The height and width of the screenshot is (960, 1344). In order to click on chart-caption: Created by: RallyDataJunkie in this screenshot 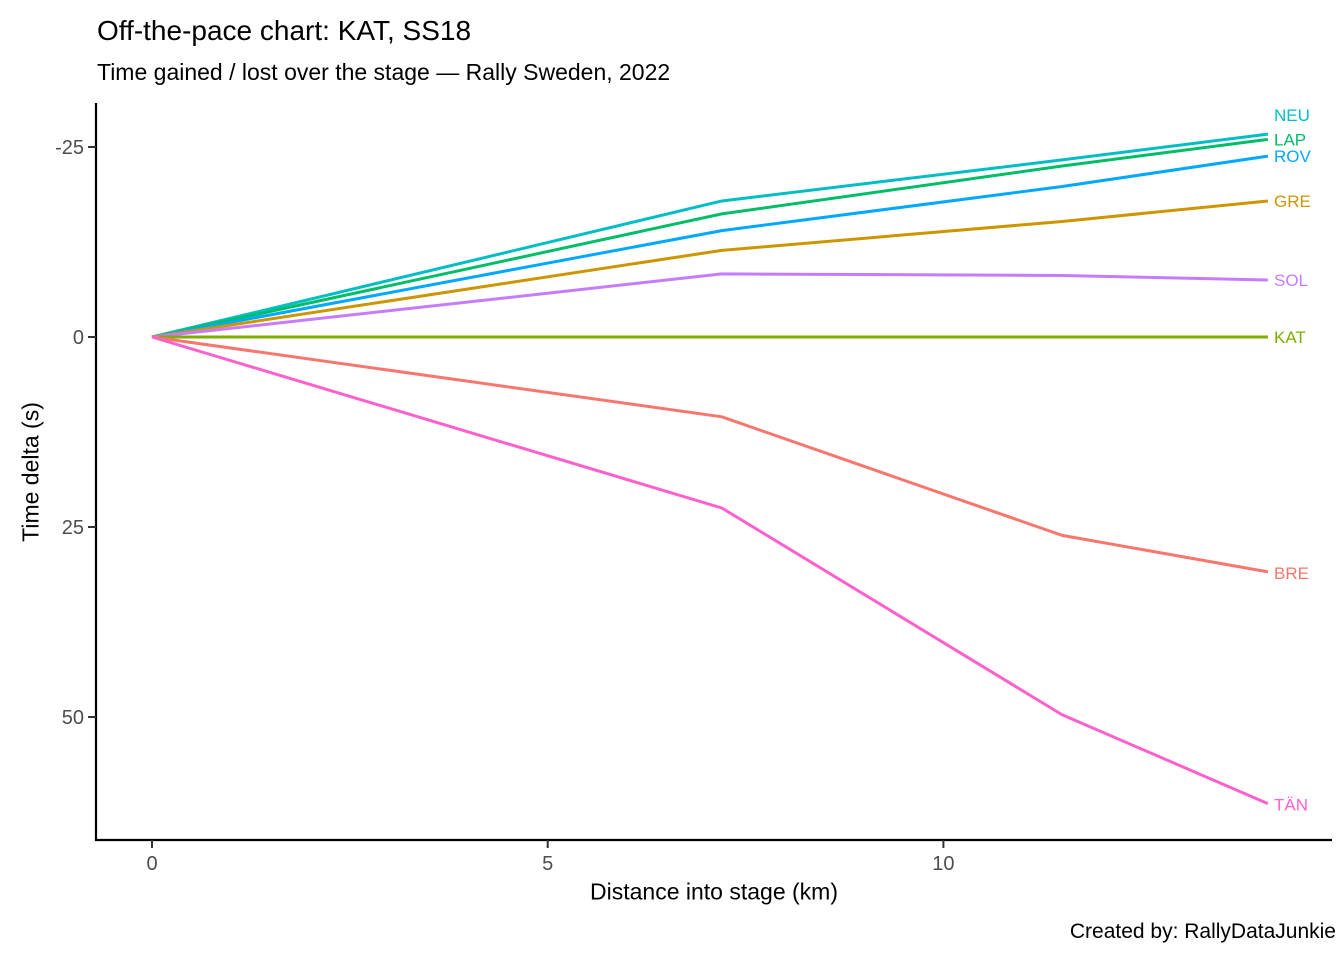, I will do `click(1202, 931)`.